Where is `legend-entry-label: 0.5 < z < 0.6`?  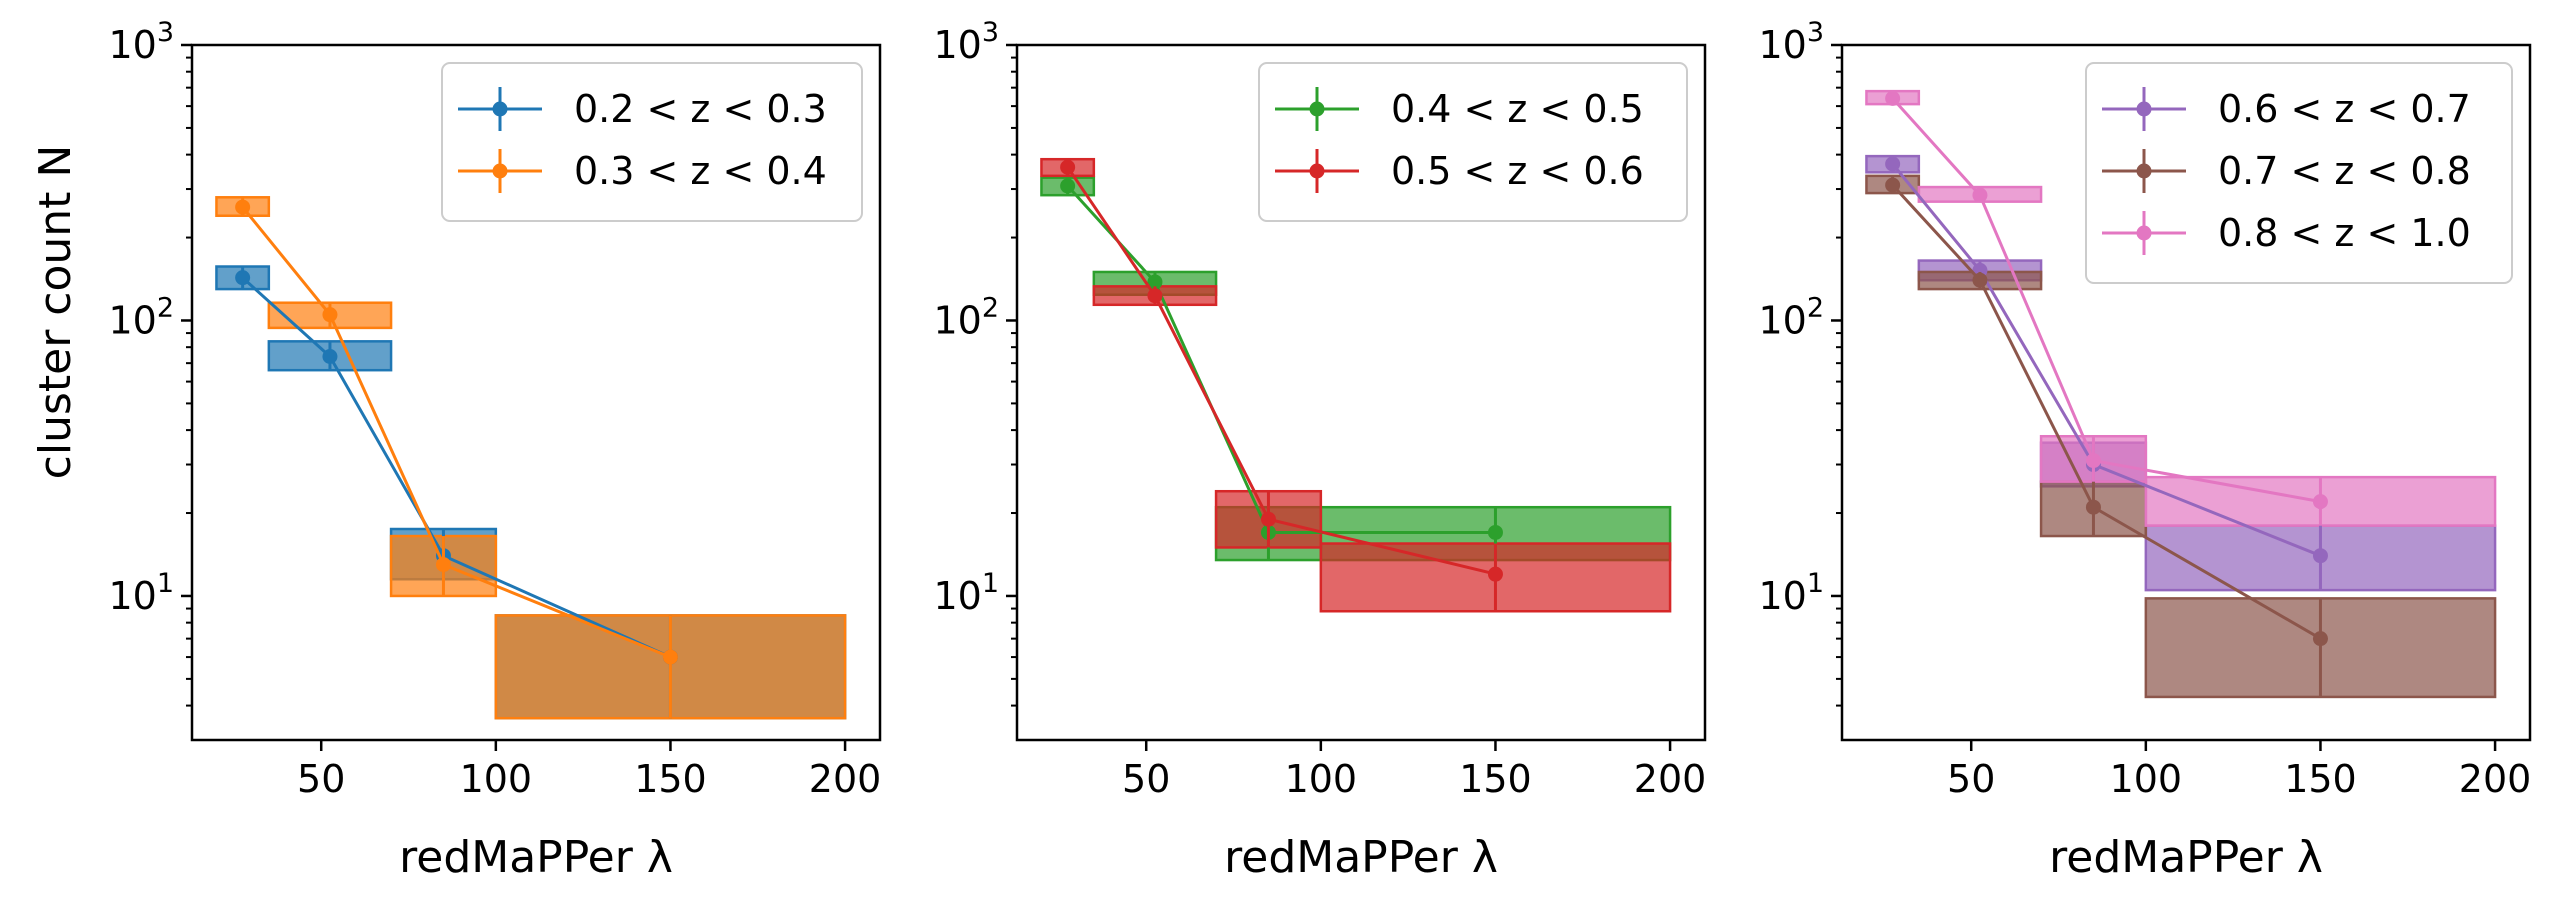
legend-entry-label: 0.5 < z < 0.6 is located at coordinates (1517, 171).